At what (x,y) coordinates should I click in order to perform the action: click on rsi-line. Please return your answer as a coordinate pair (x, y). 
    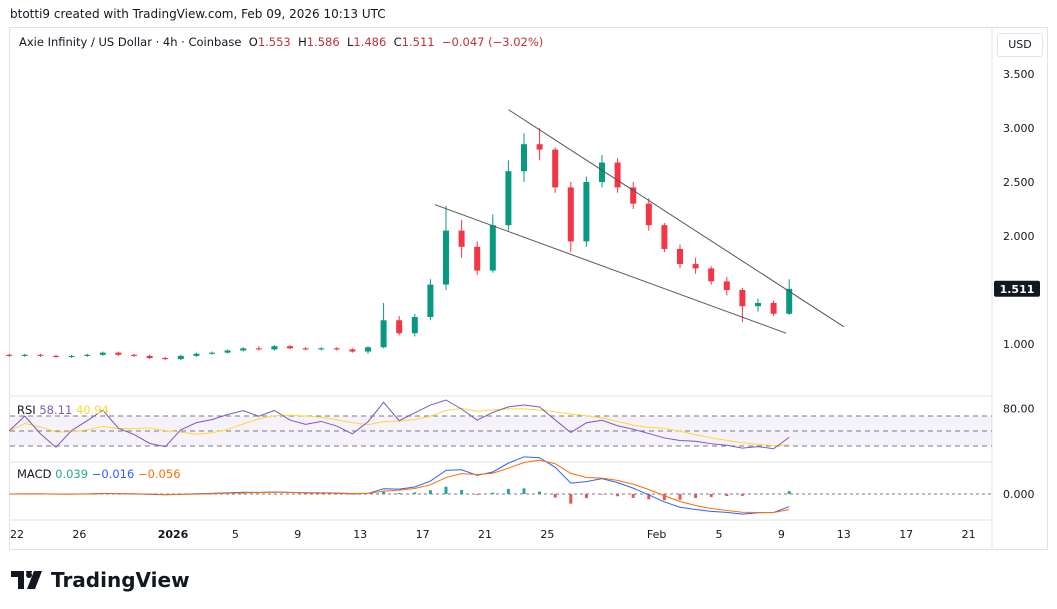
    Looking at the image, I should click on (399, 424).